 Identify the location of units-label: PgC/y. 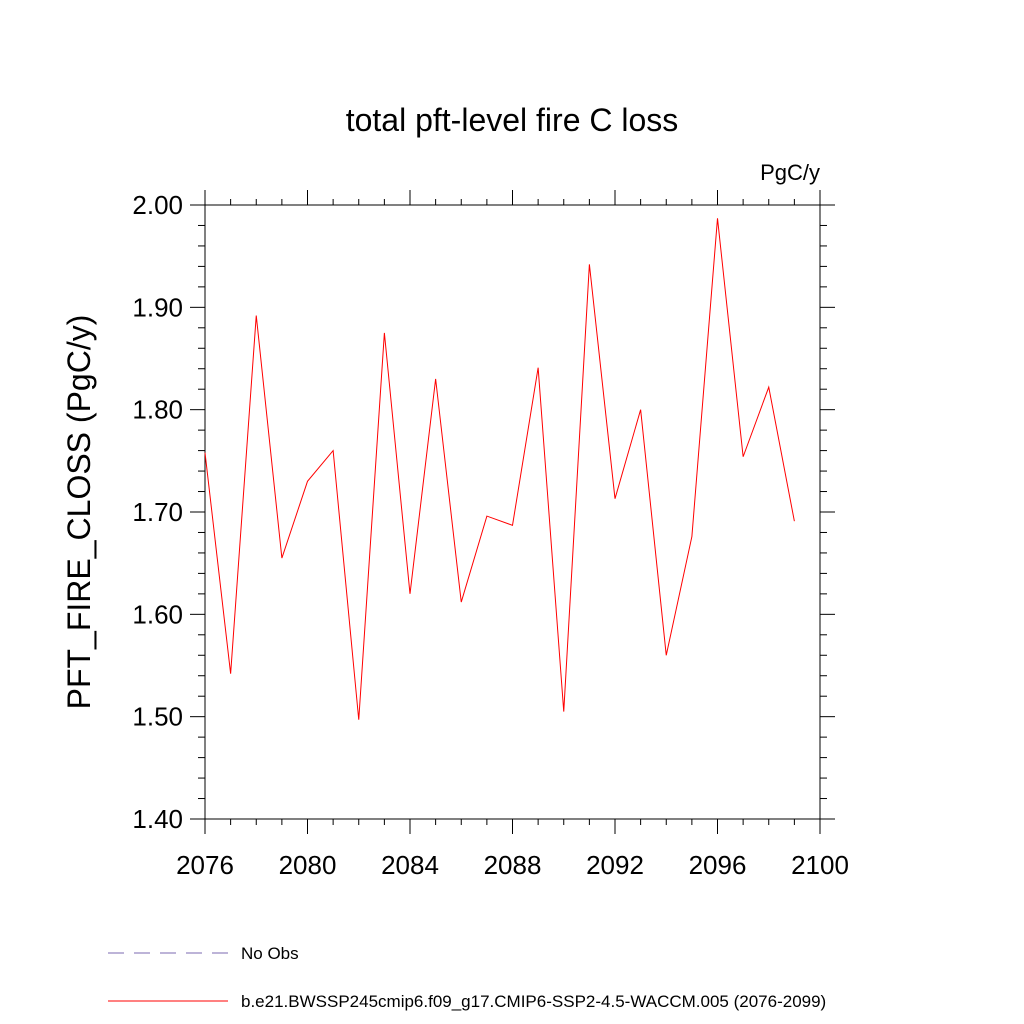
(790, 172).